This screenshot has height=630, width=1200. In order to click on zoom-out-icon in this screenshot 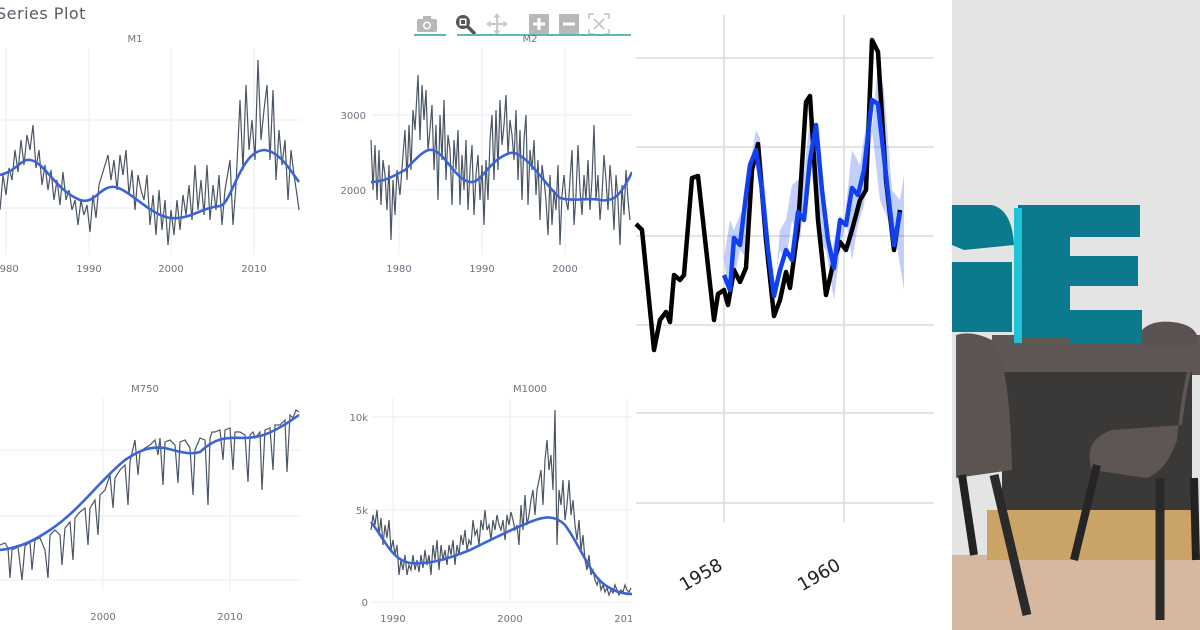, I will do `click(569, 24)`.